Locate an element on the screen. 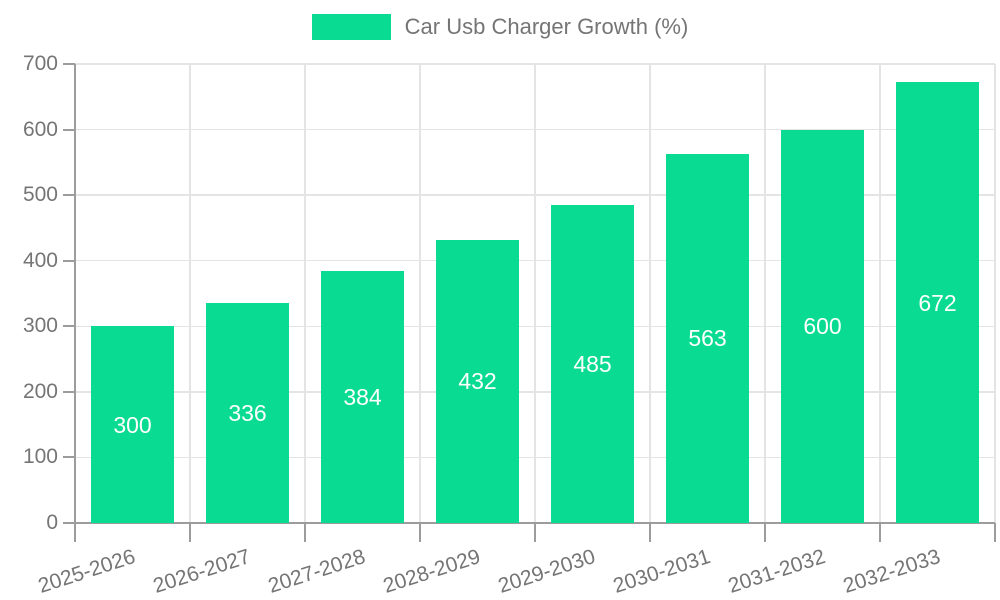 Image resolution: width=1000 pixels, height=600 pixels. legend: Car Usb Charger Growth (%) is located at coordinates (500, 27).